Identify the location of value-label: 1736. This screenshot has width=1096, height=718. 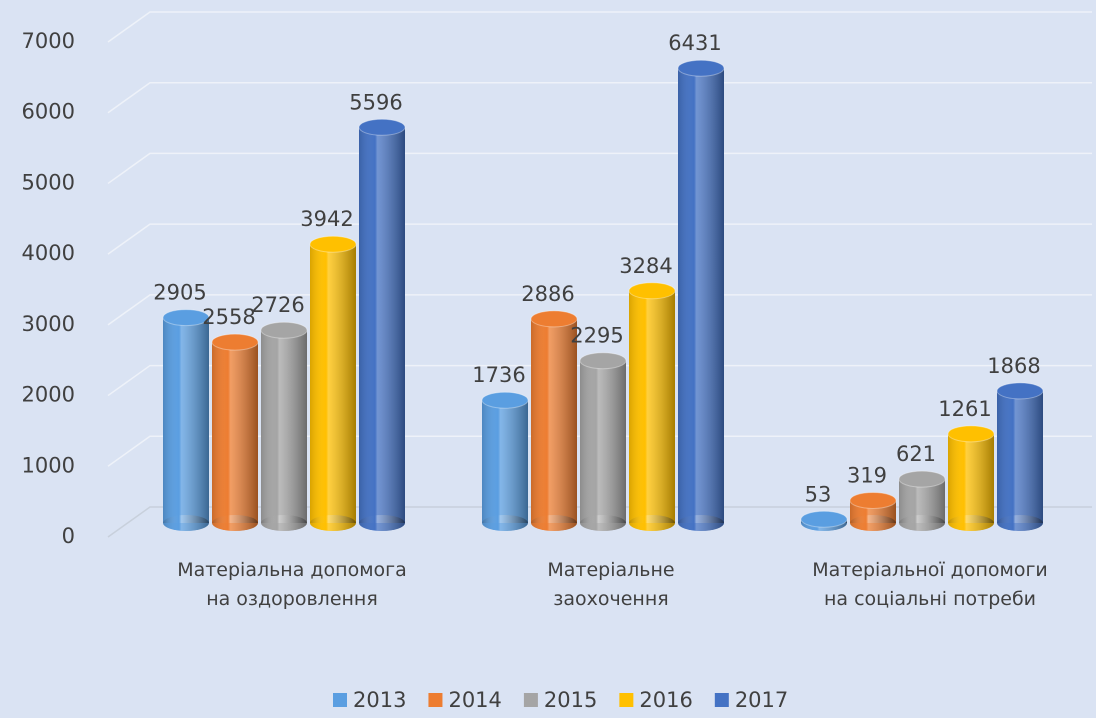
(498, 375).